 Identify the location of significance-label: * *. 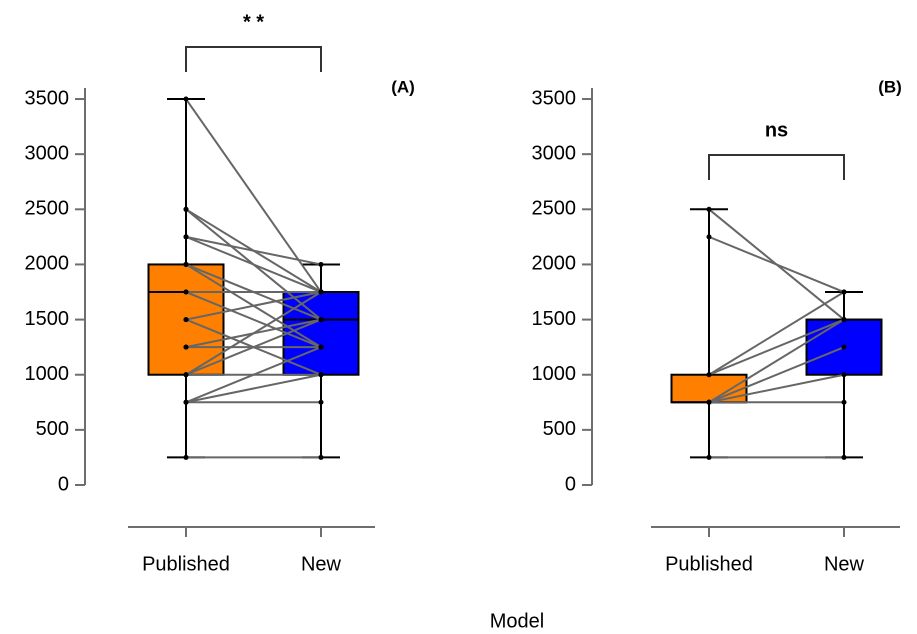
(253, 22).